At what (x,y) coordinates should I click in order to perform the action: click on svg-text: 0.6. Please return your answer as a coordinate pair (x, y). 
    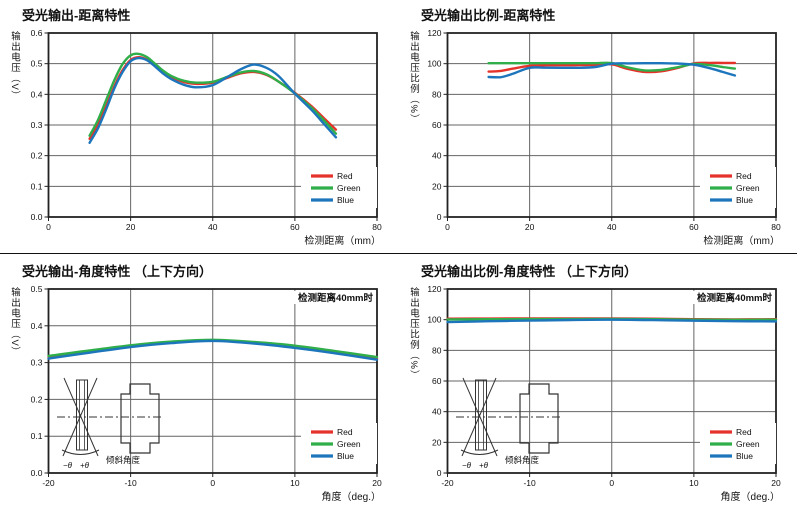
    Looking at the image, I should click on (37, 33).